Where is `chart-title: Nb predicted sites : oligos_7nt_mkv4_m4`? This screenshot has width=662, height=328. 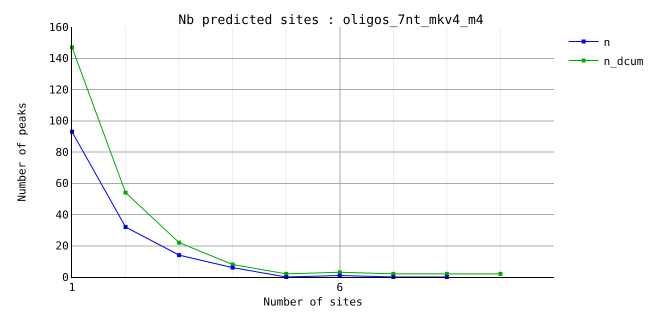
chart-title: Nb predicted sites : oligos_7nt_mkv4_m4 is located at coordinates (331, 20).